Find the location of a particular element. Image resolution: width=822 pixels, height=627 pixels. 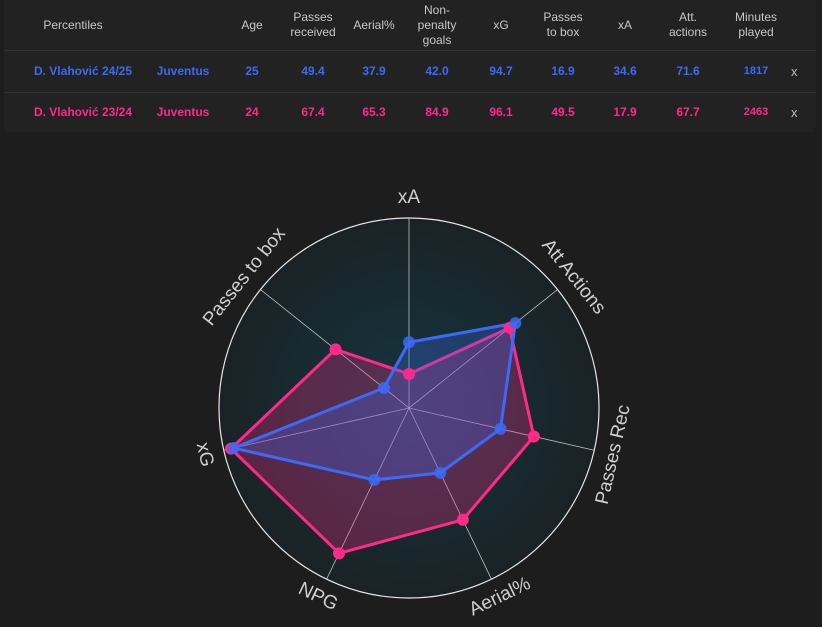

passes-to-box-value: 16.9 is located at coordinates (563, 71).